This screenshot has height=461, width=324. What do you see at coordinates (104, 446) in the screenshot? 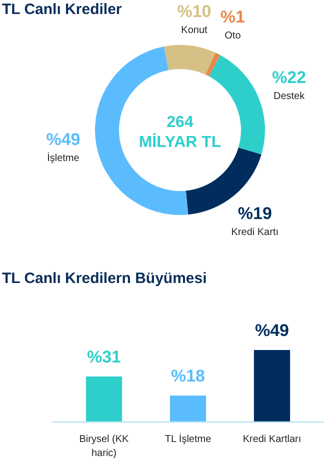
I see `x-tick-label: Birysel (KK haric)` at bounding box center [104, 446].